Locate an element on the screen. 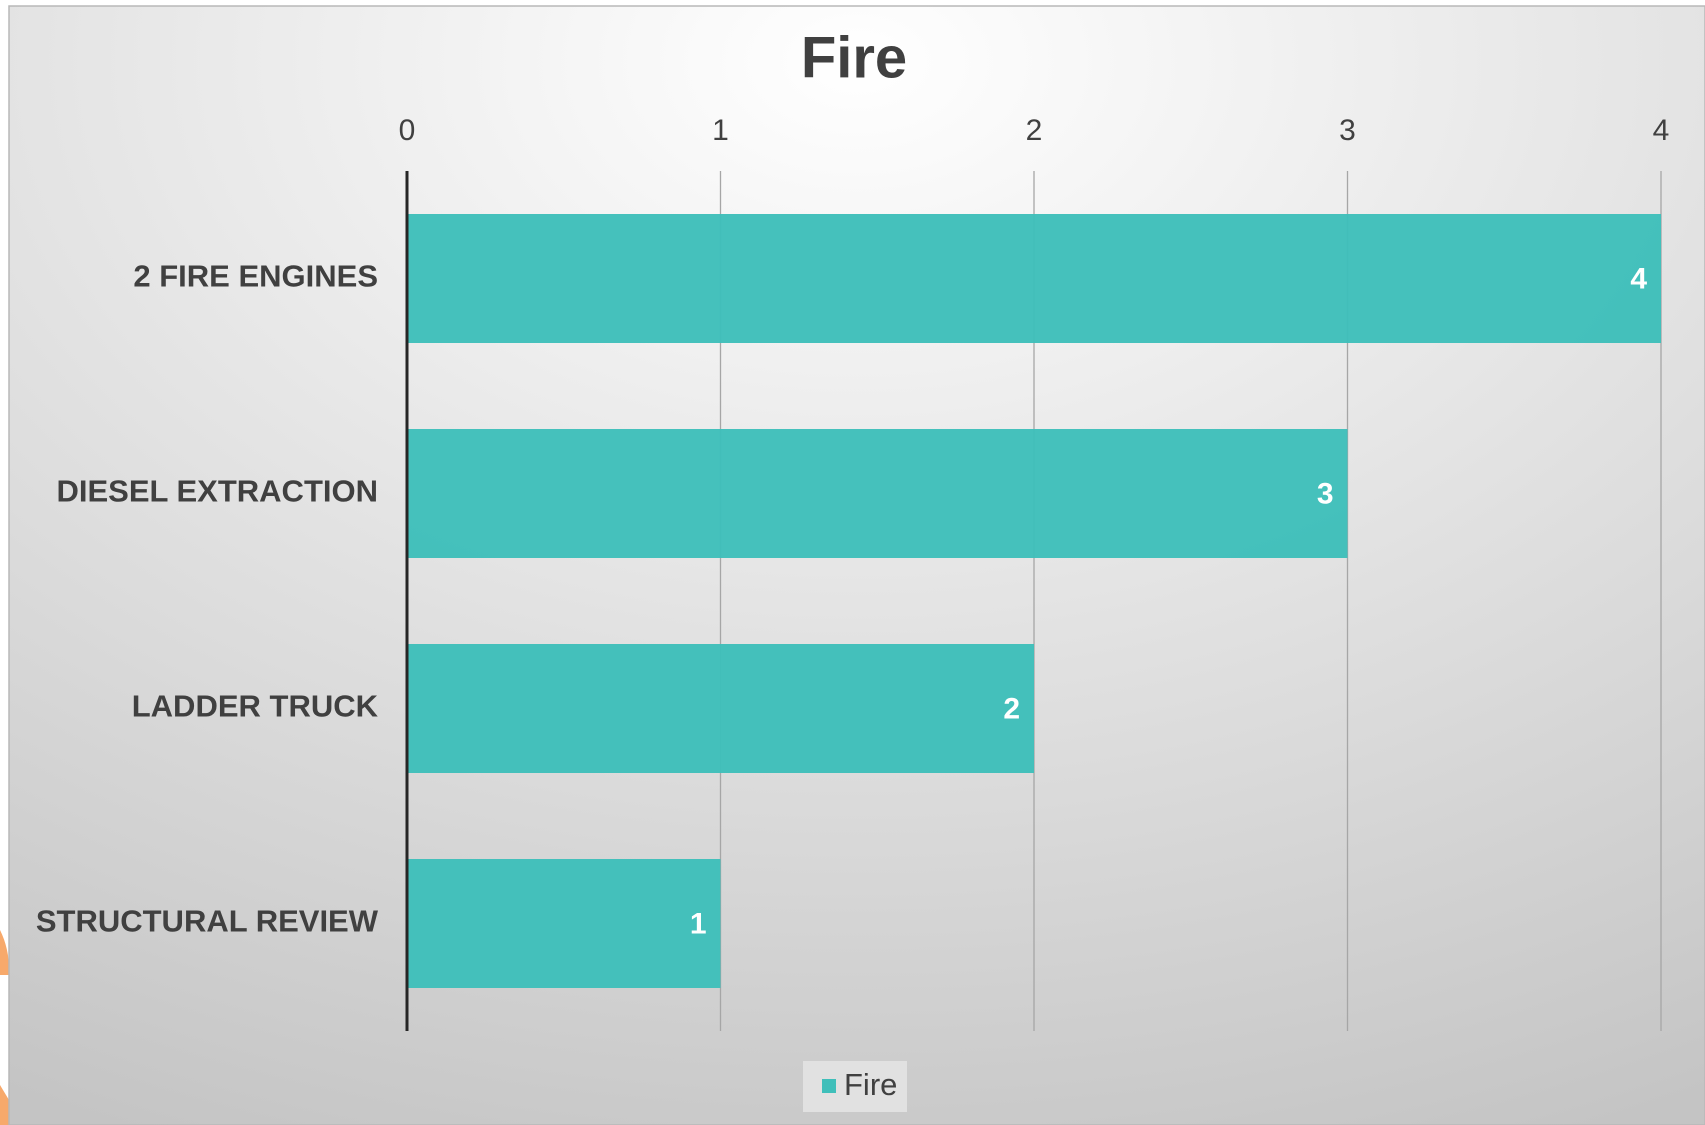 This screenshot has height=1125, width=1705. legend: Fire is located at coordinates (855, 1086).